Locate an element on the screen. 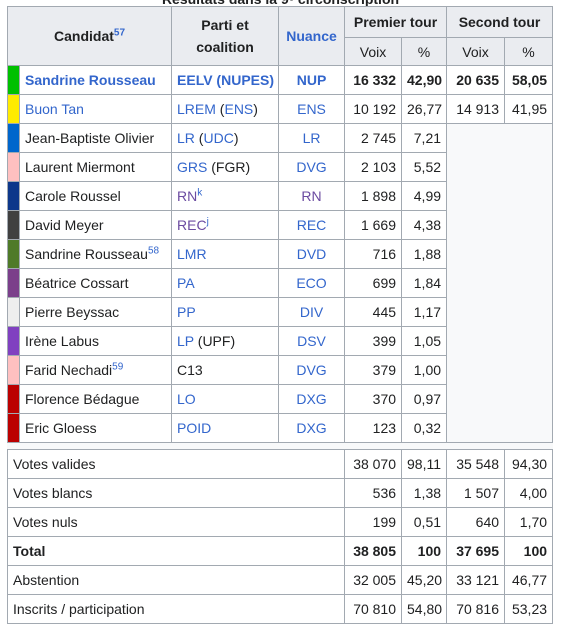 This screenshot has width=561, height=629. nuance-cell: NUP is located at coordinates (312, 80).